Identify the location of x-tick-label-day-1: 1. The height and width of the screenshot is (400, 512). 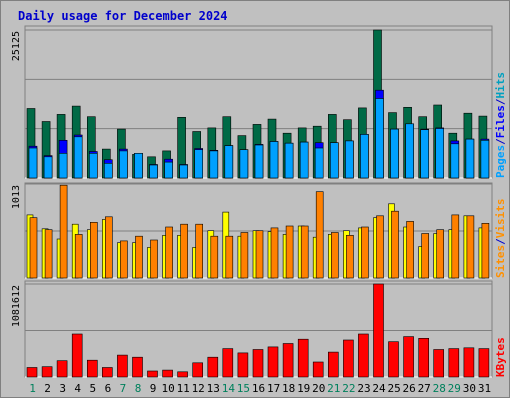
(32, 388).